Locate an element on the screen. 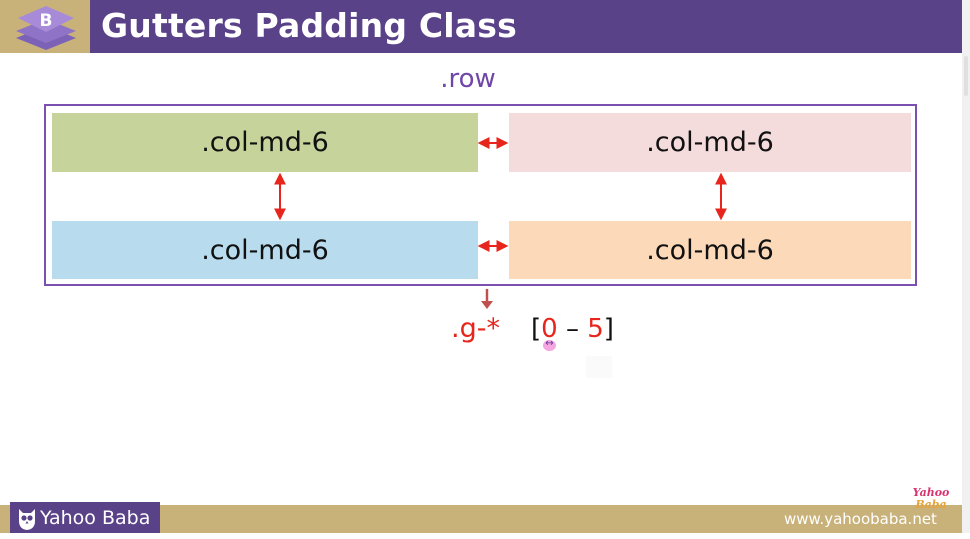 The image size is (970, 539). header-bar is located at coordinates (526, 26).